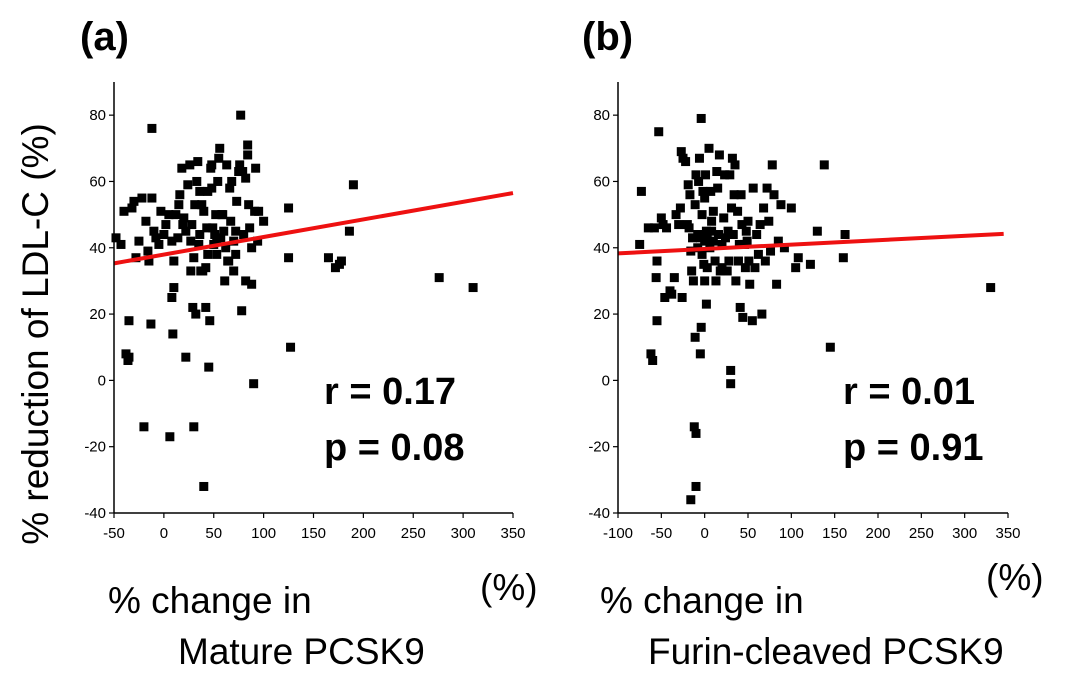 This screenshot has width=1079, height=674. Describe the element at coordinates (35, 334) in the screenshot. I see `y-axis-label: % reduction of LDL-C (%)` at that location.